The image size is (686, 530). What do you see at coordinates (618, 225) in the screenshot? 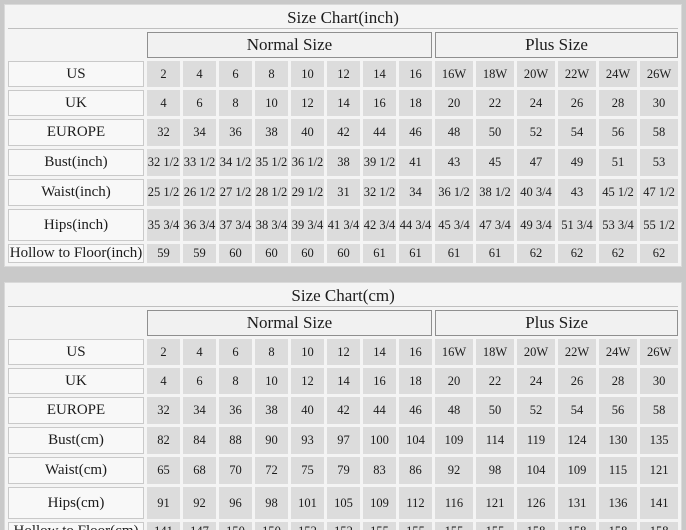
I see `size-value-cell: 53 3/4` at bounding box center [618, 225].